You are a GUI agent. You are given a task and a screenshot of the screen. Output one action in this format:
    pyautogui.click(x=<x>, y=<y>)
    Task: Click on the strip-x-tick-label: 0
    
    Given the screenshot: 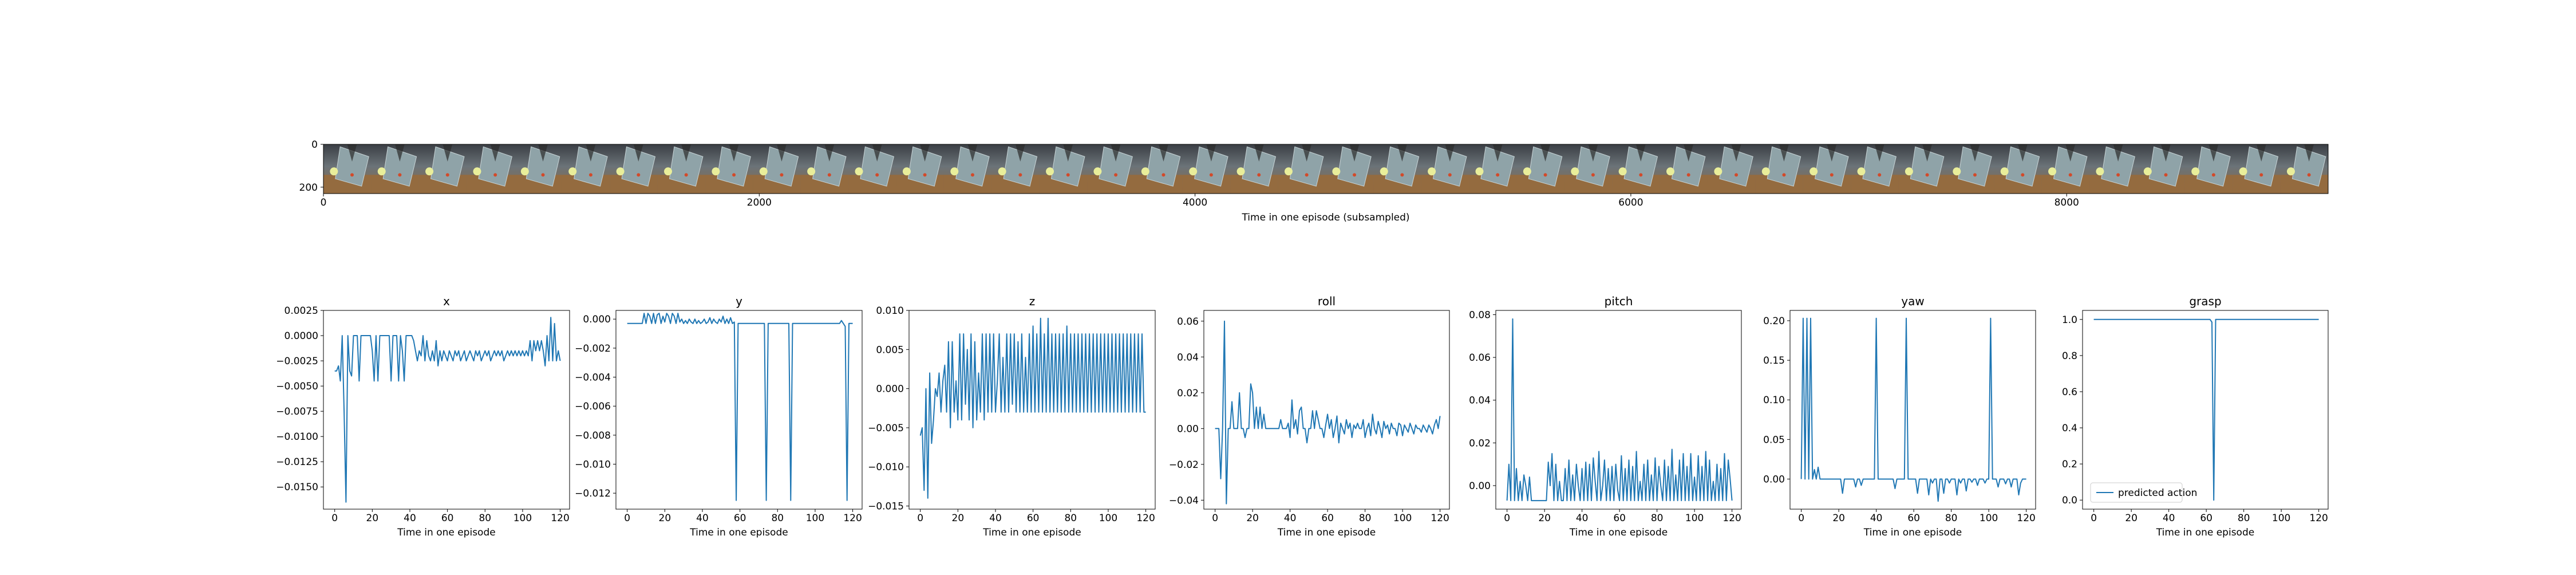 What is the action you would take?
    pyautogui.click(x=324, y=203)
    